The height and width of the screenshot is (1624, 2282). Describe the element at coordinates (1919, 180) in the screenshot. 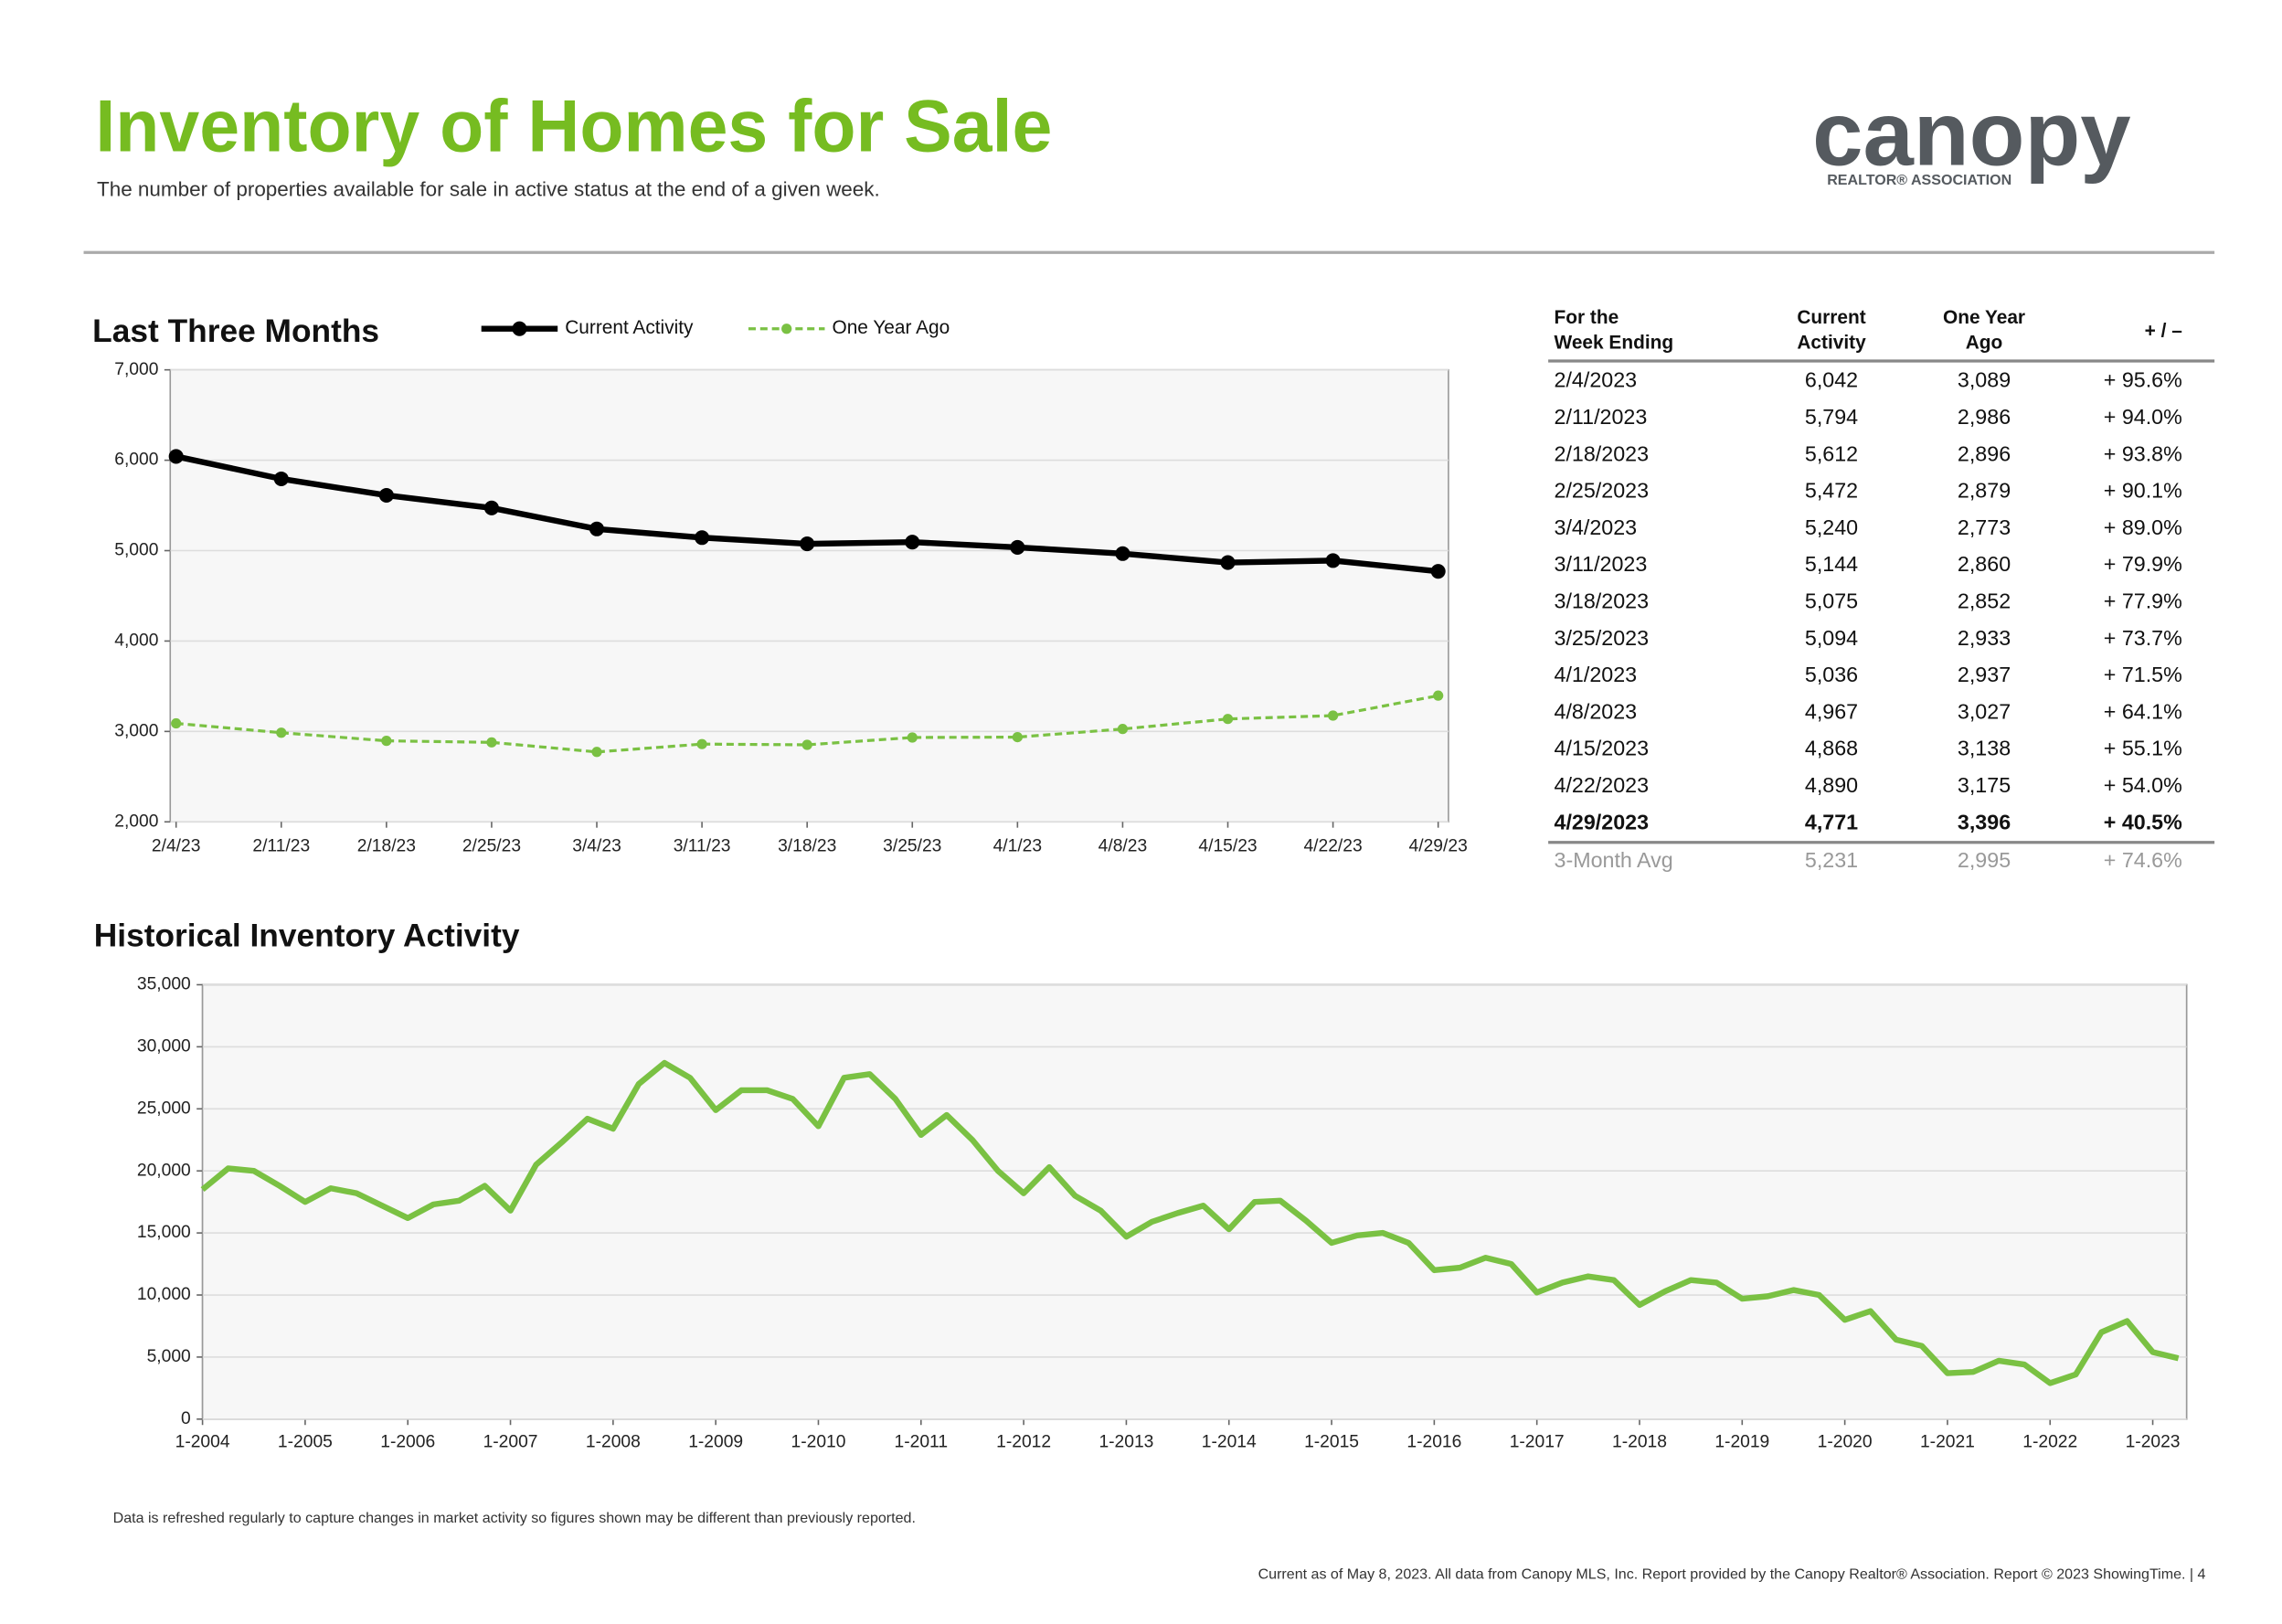

I see `logo-tagline: REALTOR® ASSOCIATION` at that location.